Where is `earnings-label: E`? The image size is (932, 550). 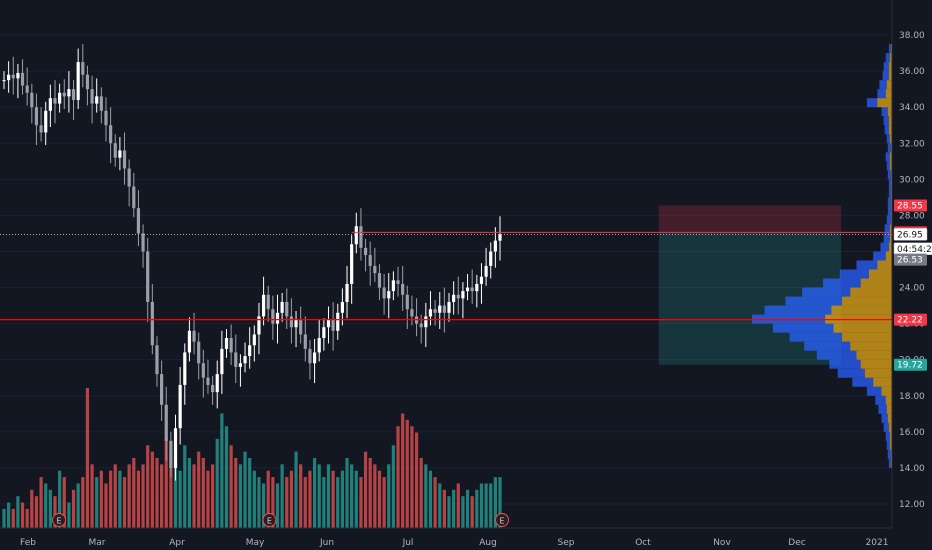
earnings-label: E is located at coordinates (502, 521).